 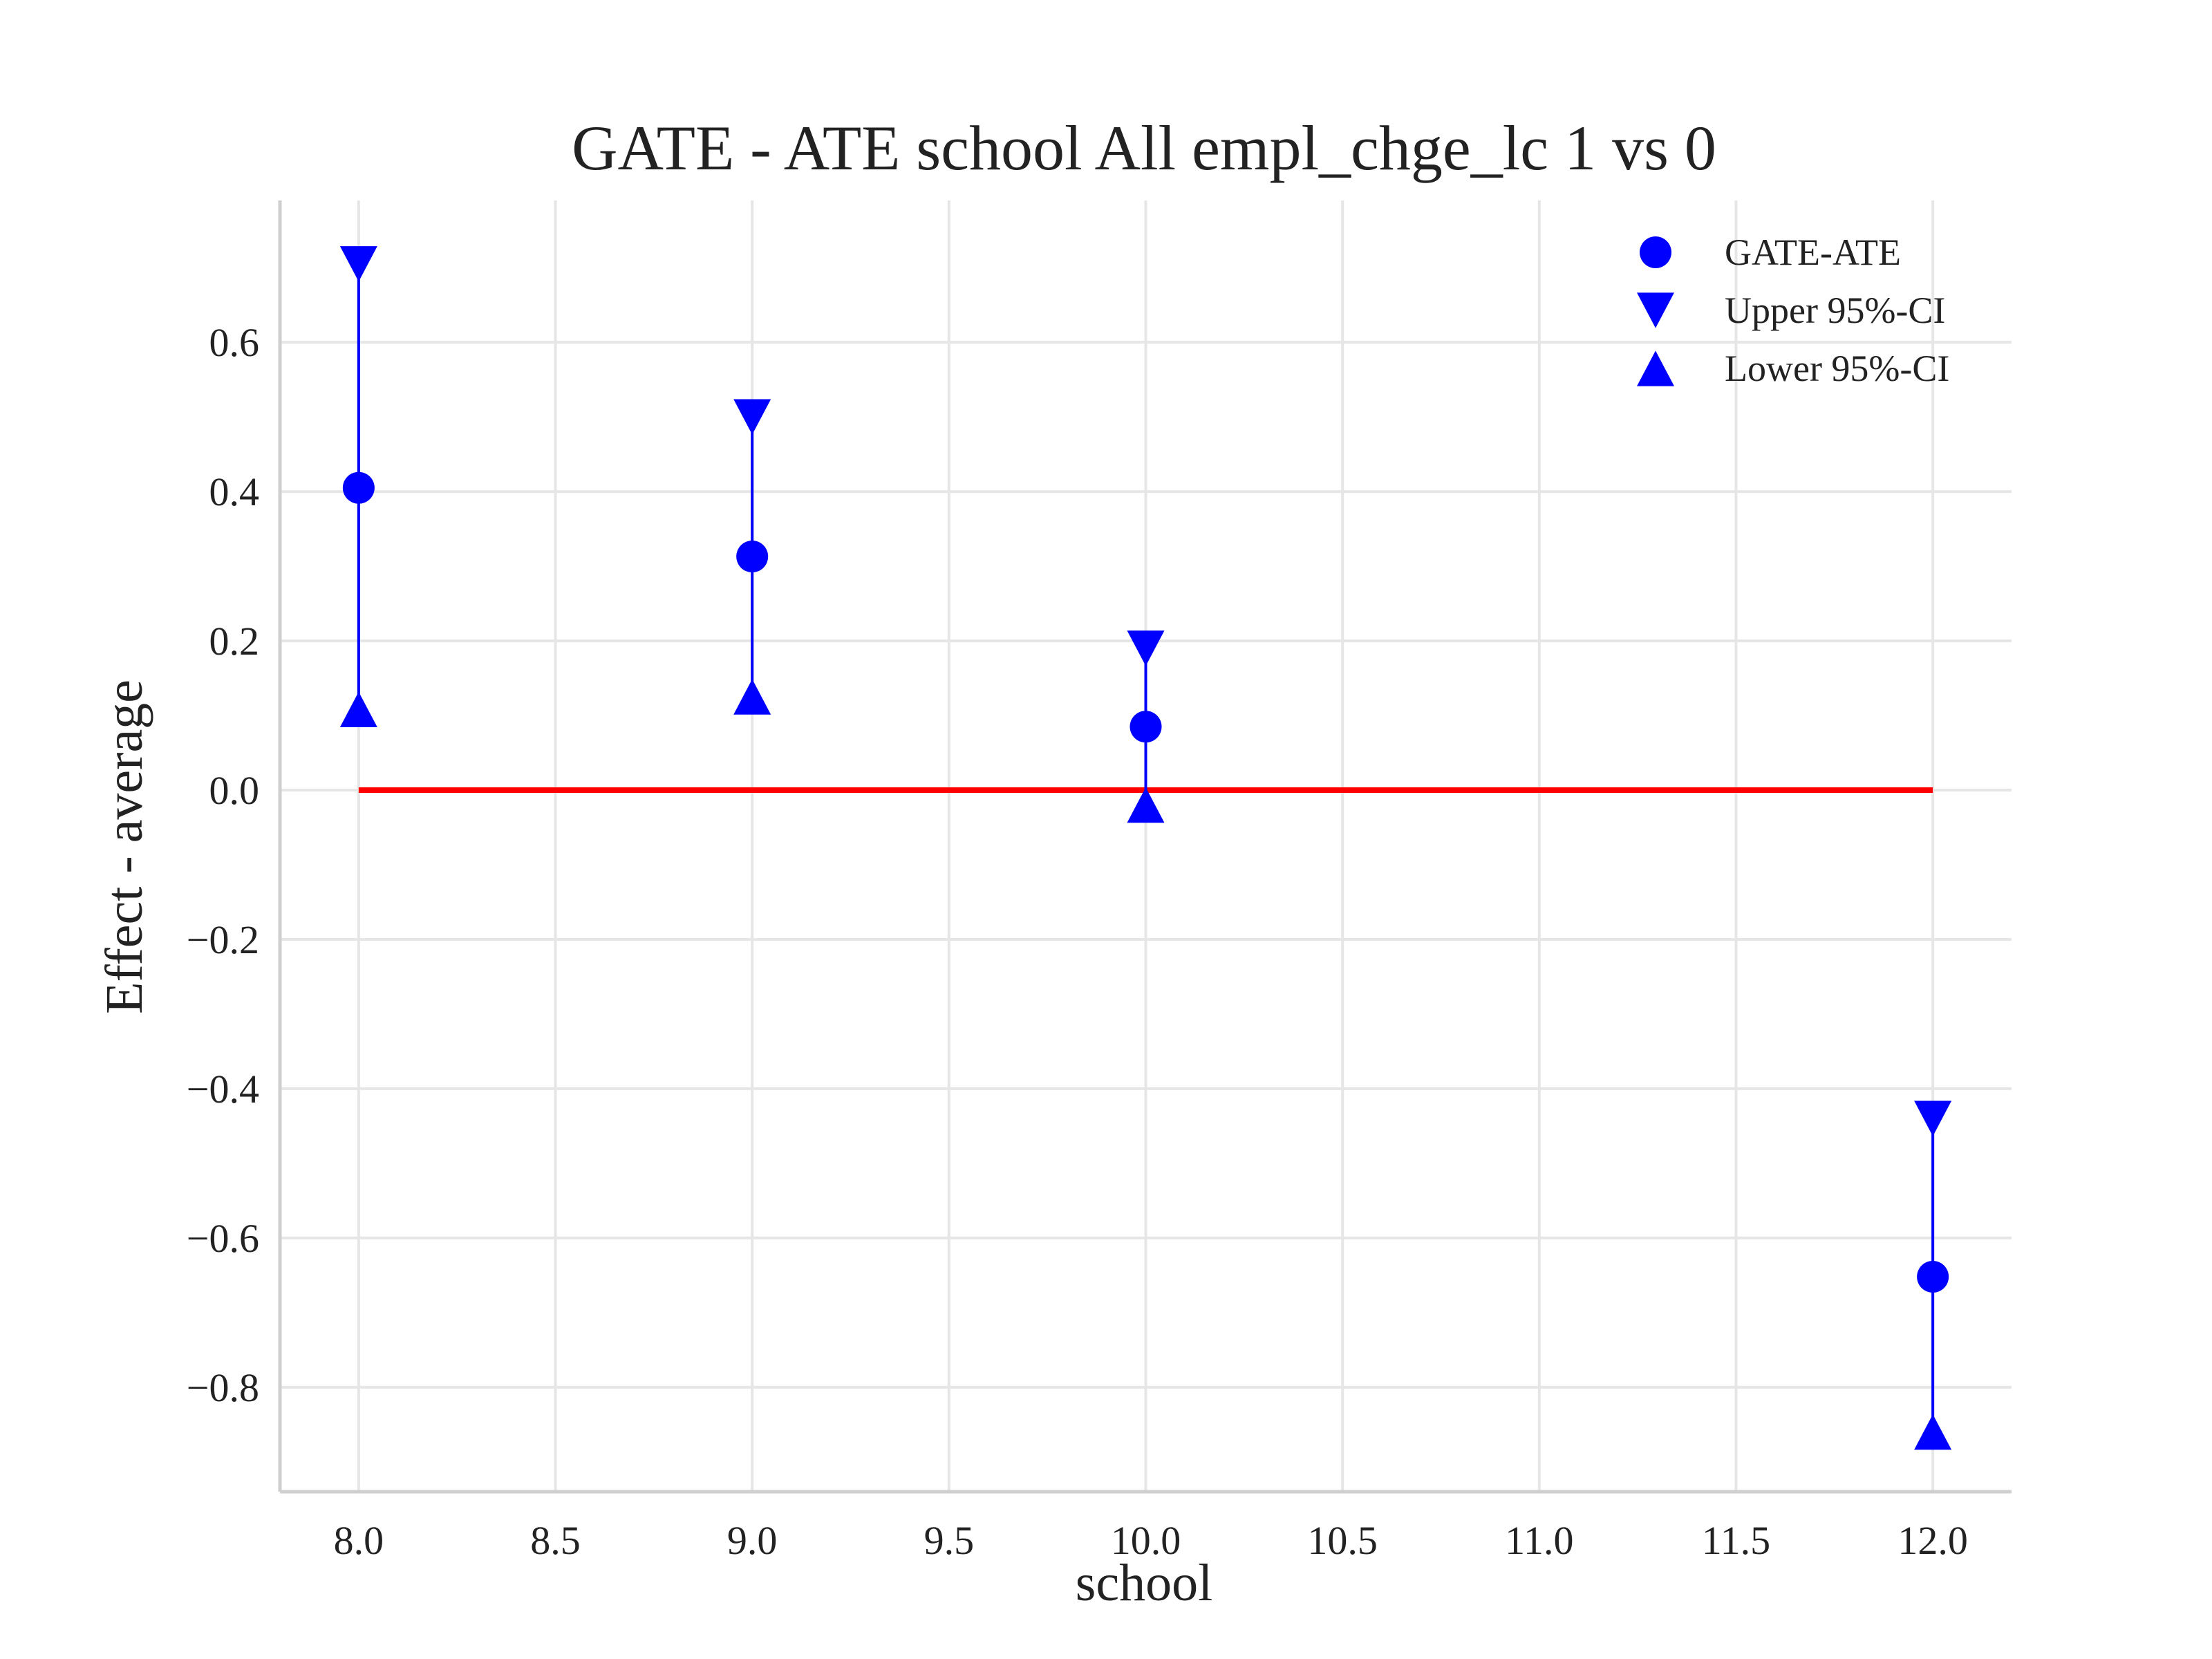 What do you see at coordinates (1656, 252) in the screenshot?
I see `legend-circle-marker` at bounding box center [1656, 252].